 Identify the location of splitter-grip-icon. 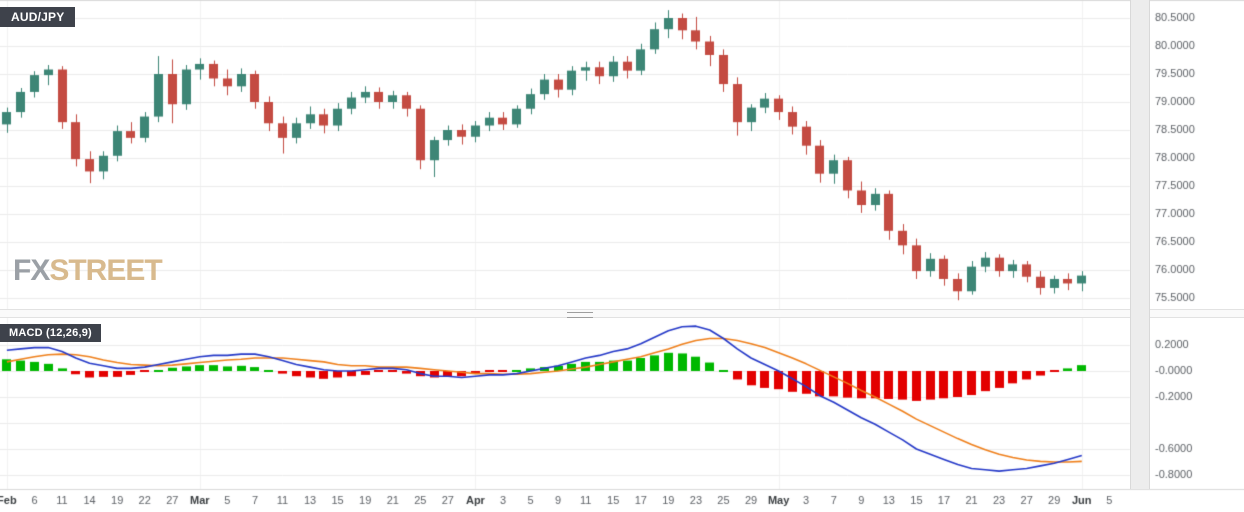
(580, 315).